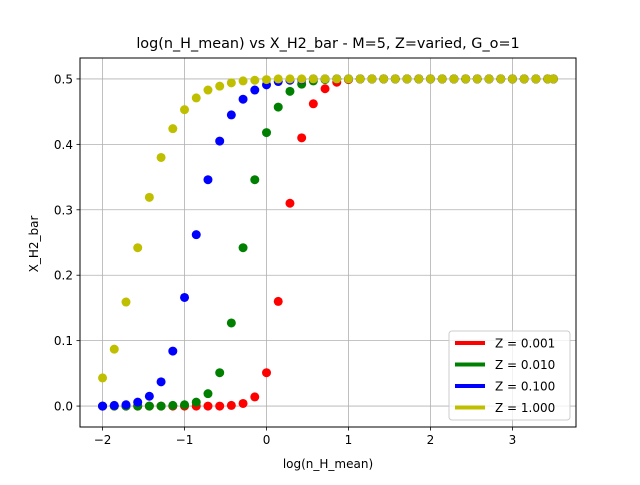 This screenshot has width=640, height=485. I want to click on legend-label: Z = 1.000, so click(525, 408).